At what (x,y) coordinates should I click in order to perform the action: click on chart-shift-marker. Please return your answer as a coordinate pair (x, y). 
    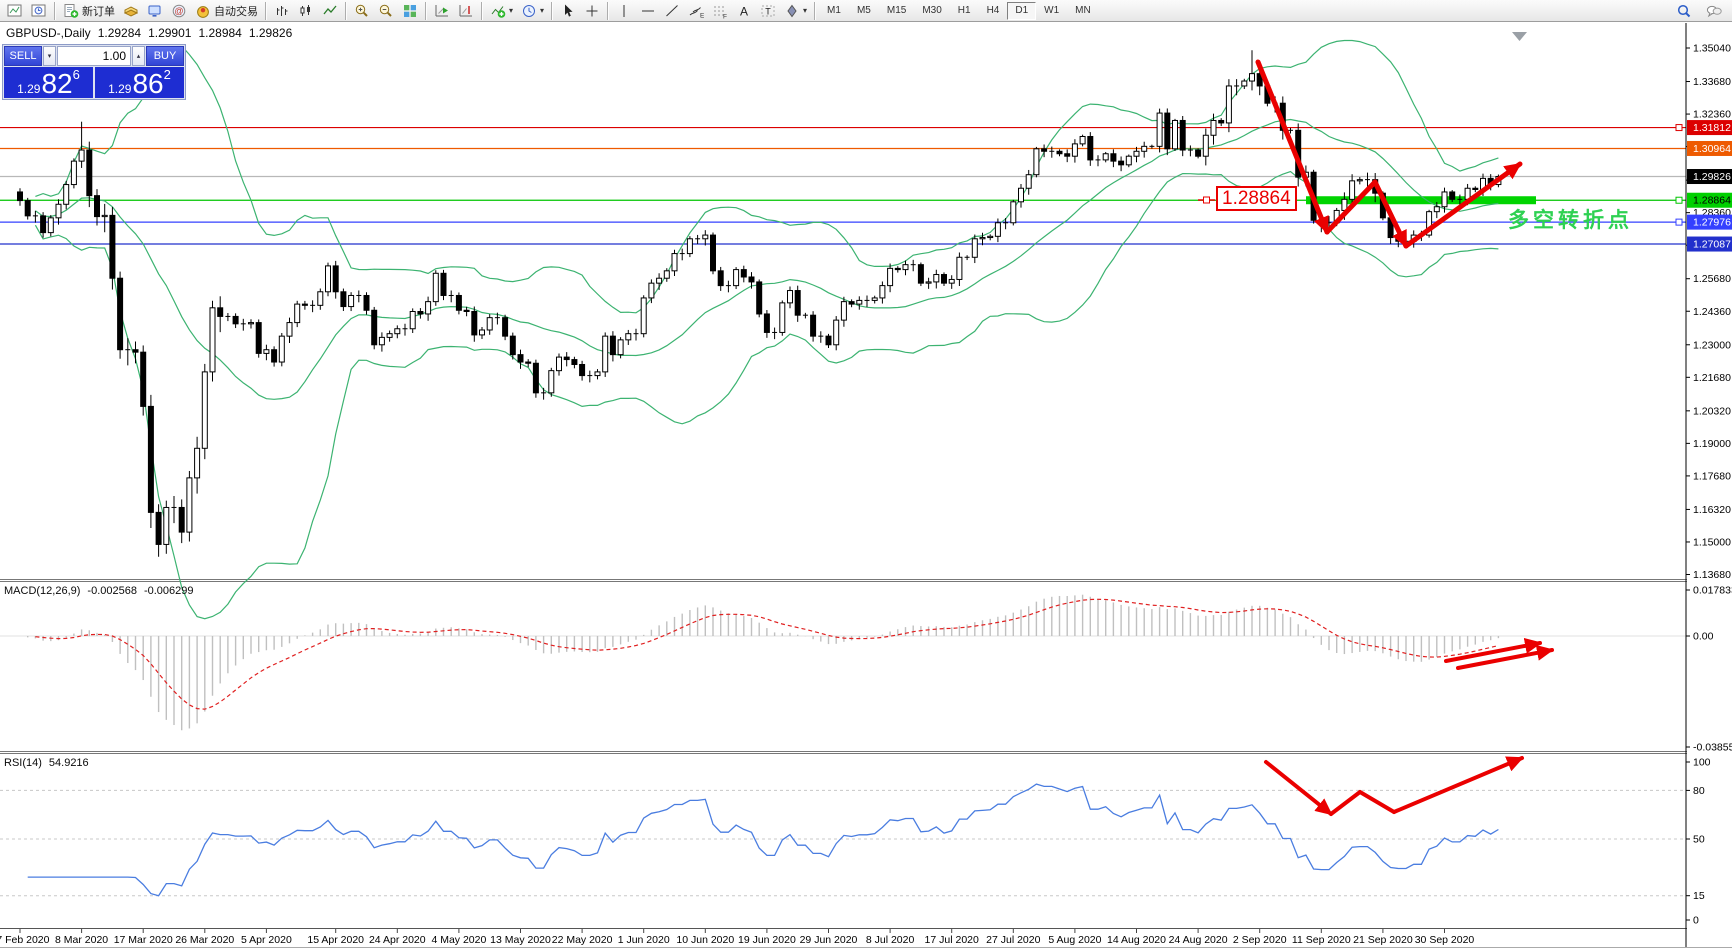
    Looking at the image, I should click on (1519, 36).